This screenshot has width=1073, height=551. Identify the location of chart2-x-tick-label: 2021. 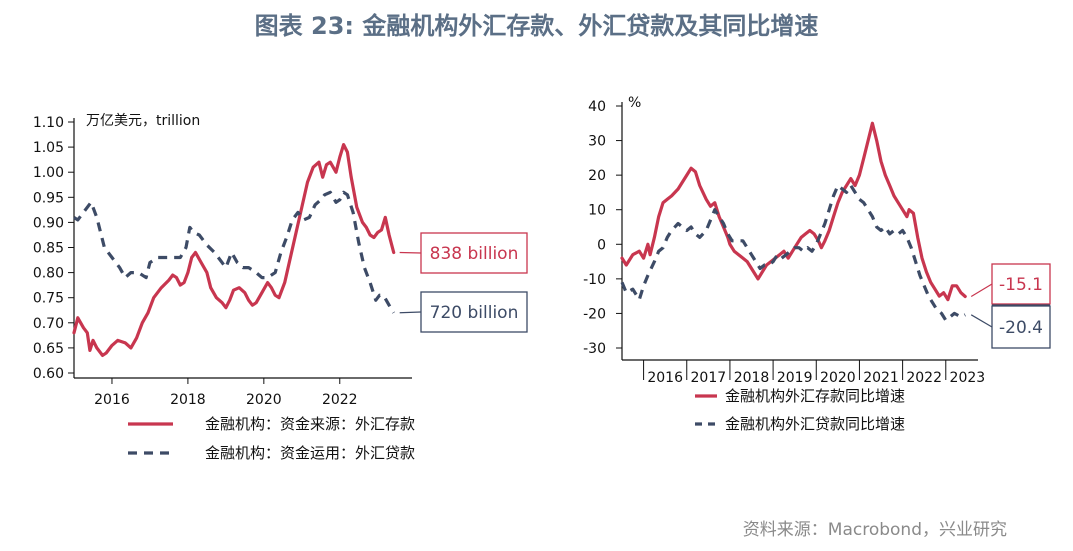
(881, 378).